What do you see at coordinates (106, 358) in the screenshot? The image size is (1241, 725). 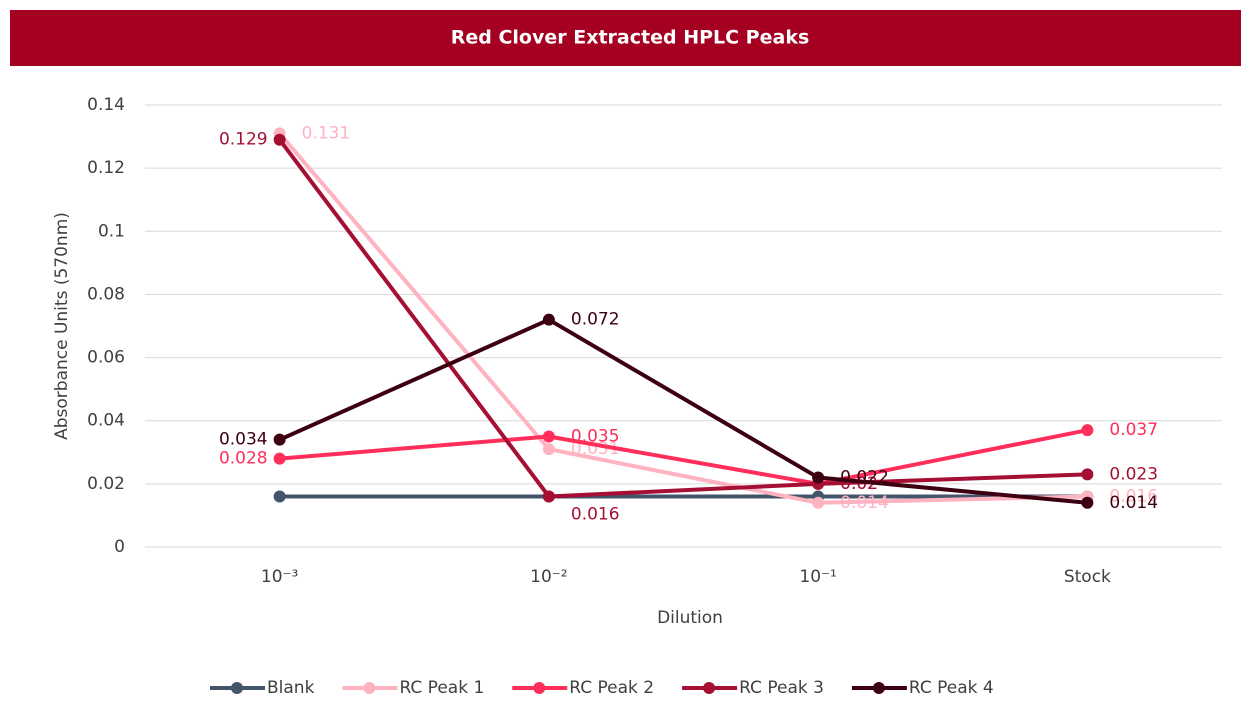 I see `y-tick-label: 0.06` at bounding box center [106, 358].